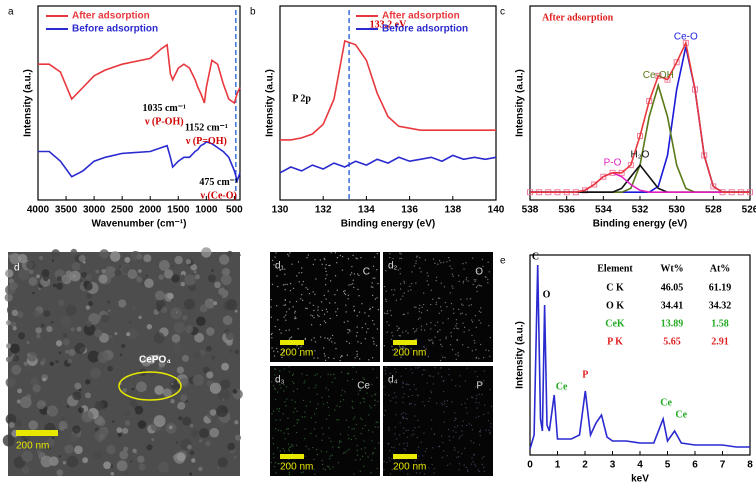  I want to click on sem-image, so click(124, 364).